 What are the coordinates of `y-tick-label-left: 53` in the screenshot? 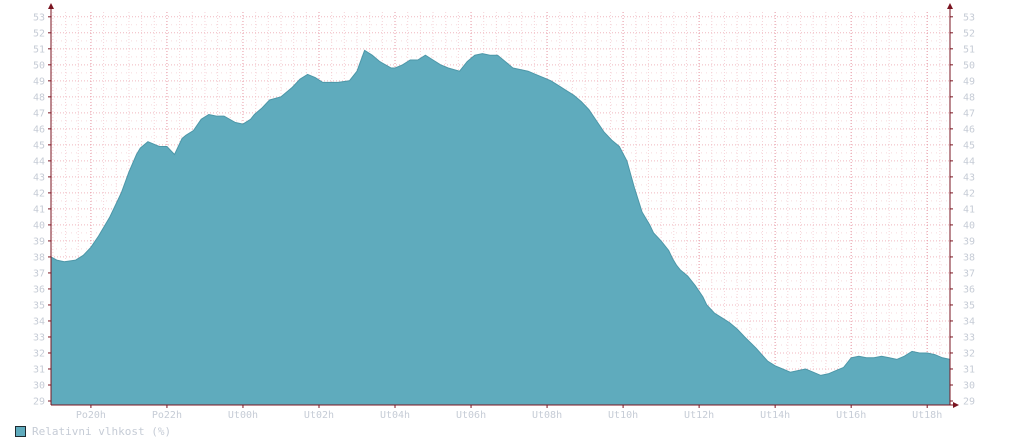 It's located at (39, 17).